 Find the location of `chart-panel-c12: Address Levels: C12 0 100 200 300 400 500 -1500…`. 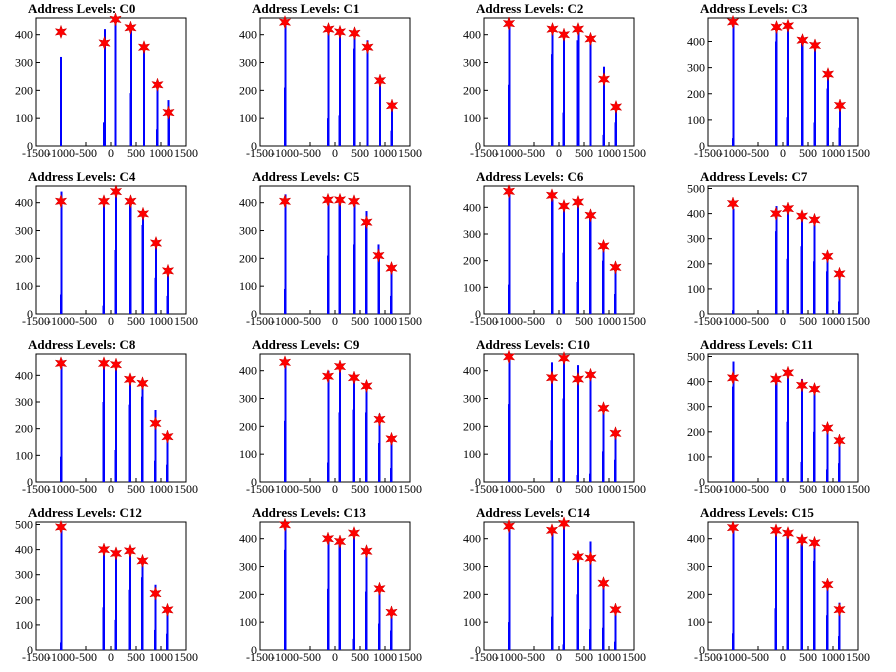

chart-panel-c12: Address Levels: C12 0 100 200 300 400 500 -1500… is located at coordinates (112, 588).